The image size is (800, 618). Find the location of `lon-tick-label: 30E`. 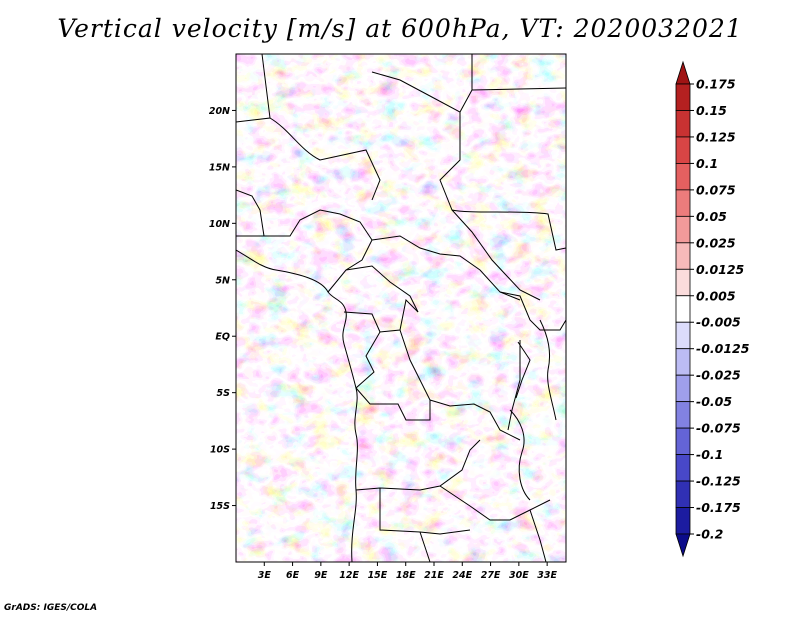

lon-tick-label: 30E is located at coordinates (519, 575).